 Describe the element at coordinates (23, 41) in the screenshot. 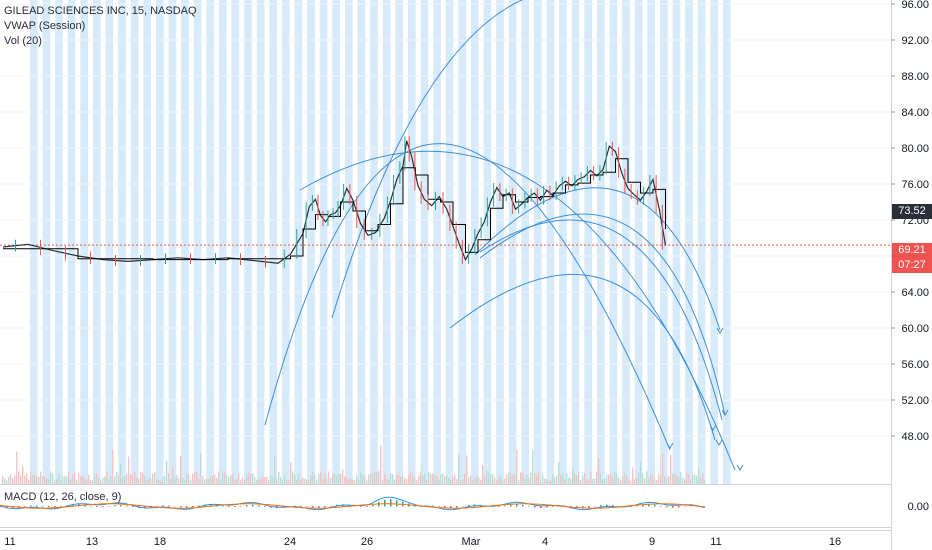

I see `volume-legend: Vol (20)` at that location.